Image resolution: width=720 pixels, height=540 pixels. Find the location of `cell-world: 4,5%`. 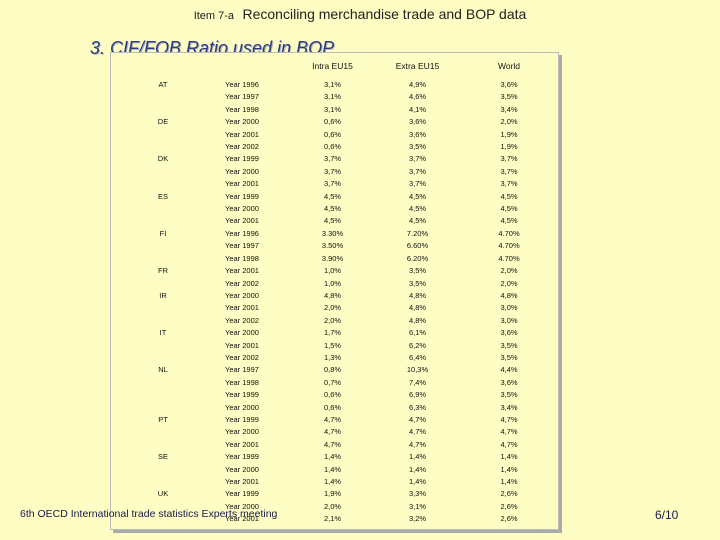

cell-world: 4,5% is located at coordinates (509, 196).